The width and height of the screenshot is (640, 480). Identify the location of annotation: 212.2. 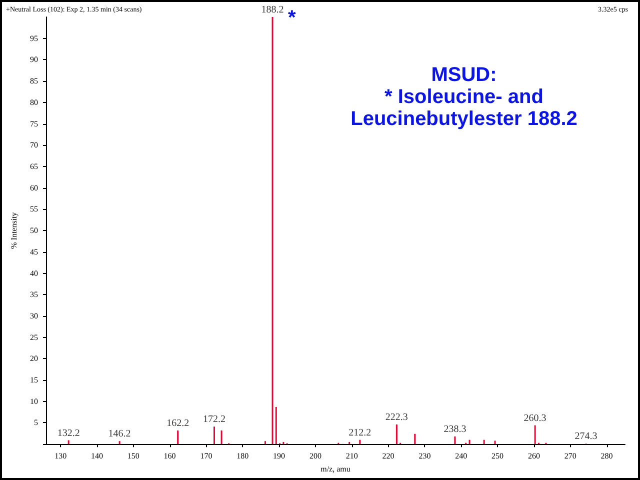
(360, 432).